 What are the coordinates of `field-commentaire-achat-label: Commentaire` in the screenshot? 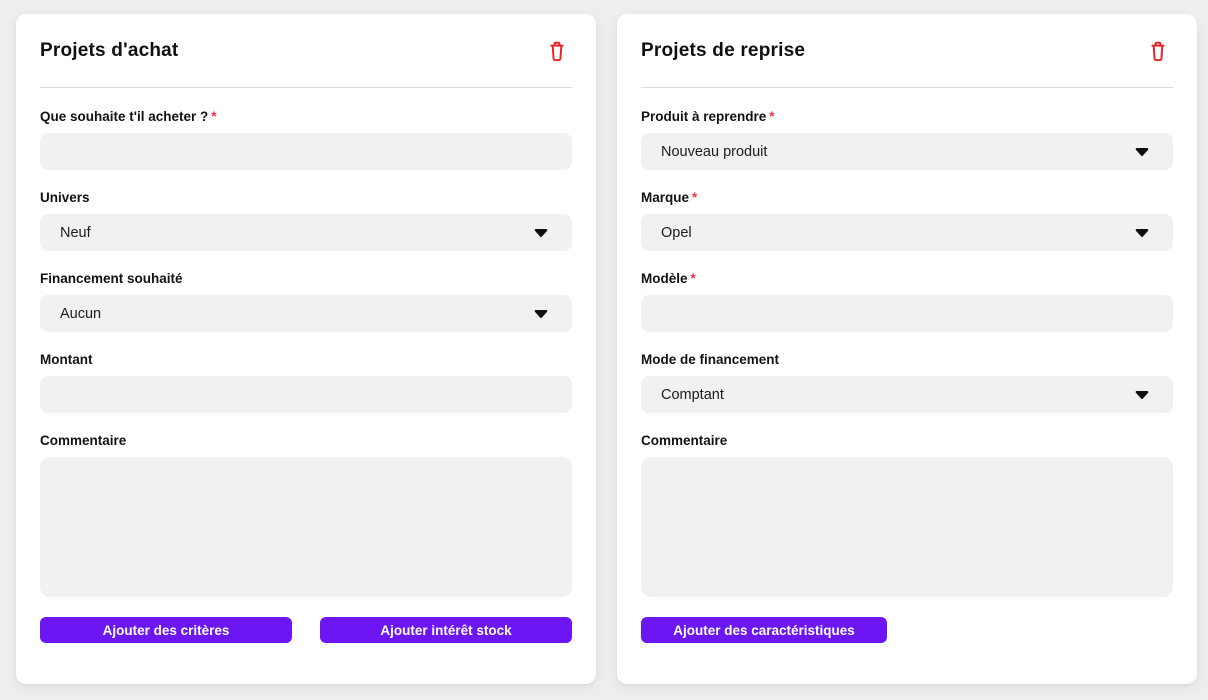 It's located at (83, 440).